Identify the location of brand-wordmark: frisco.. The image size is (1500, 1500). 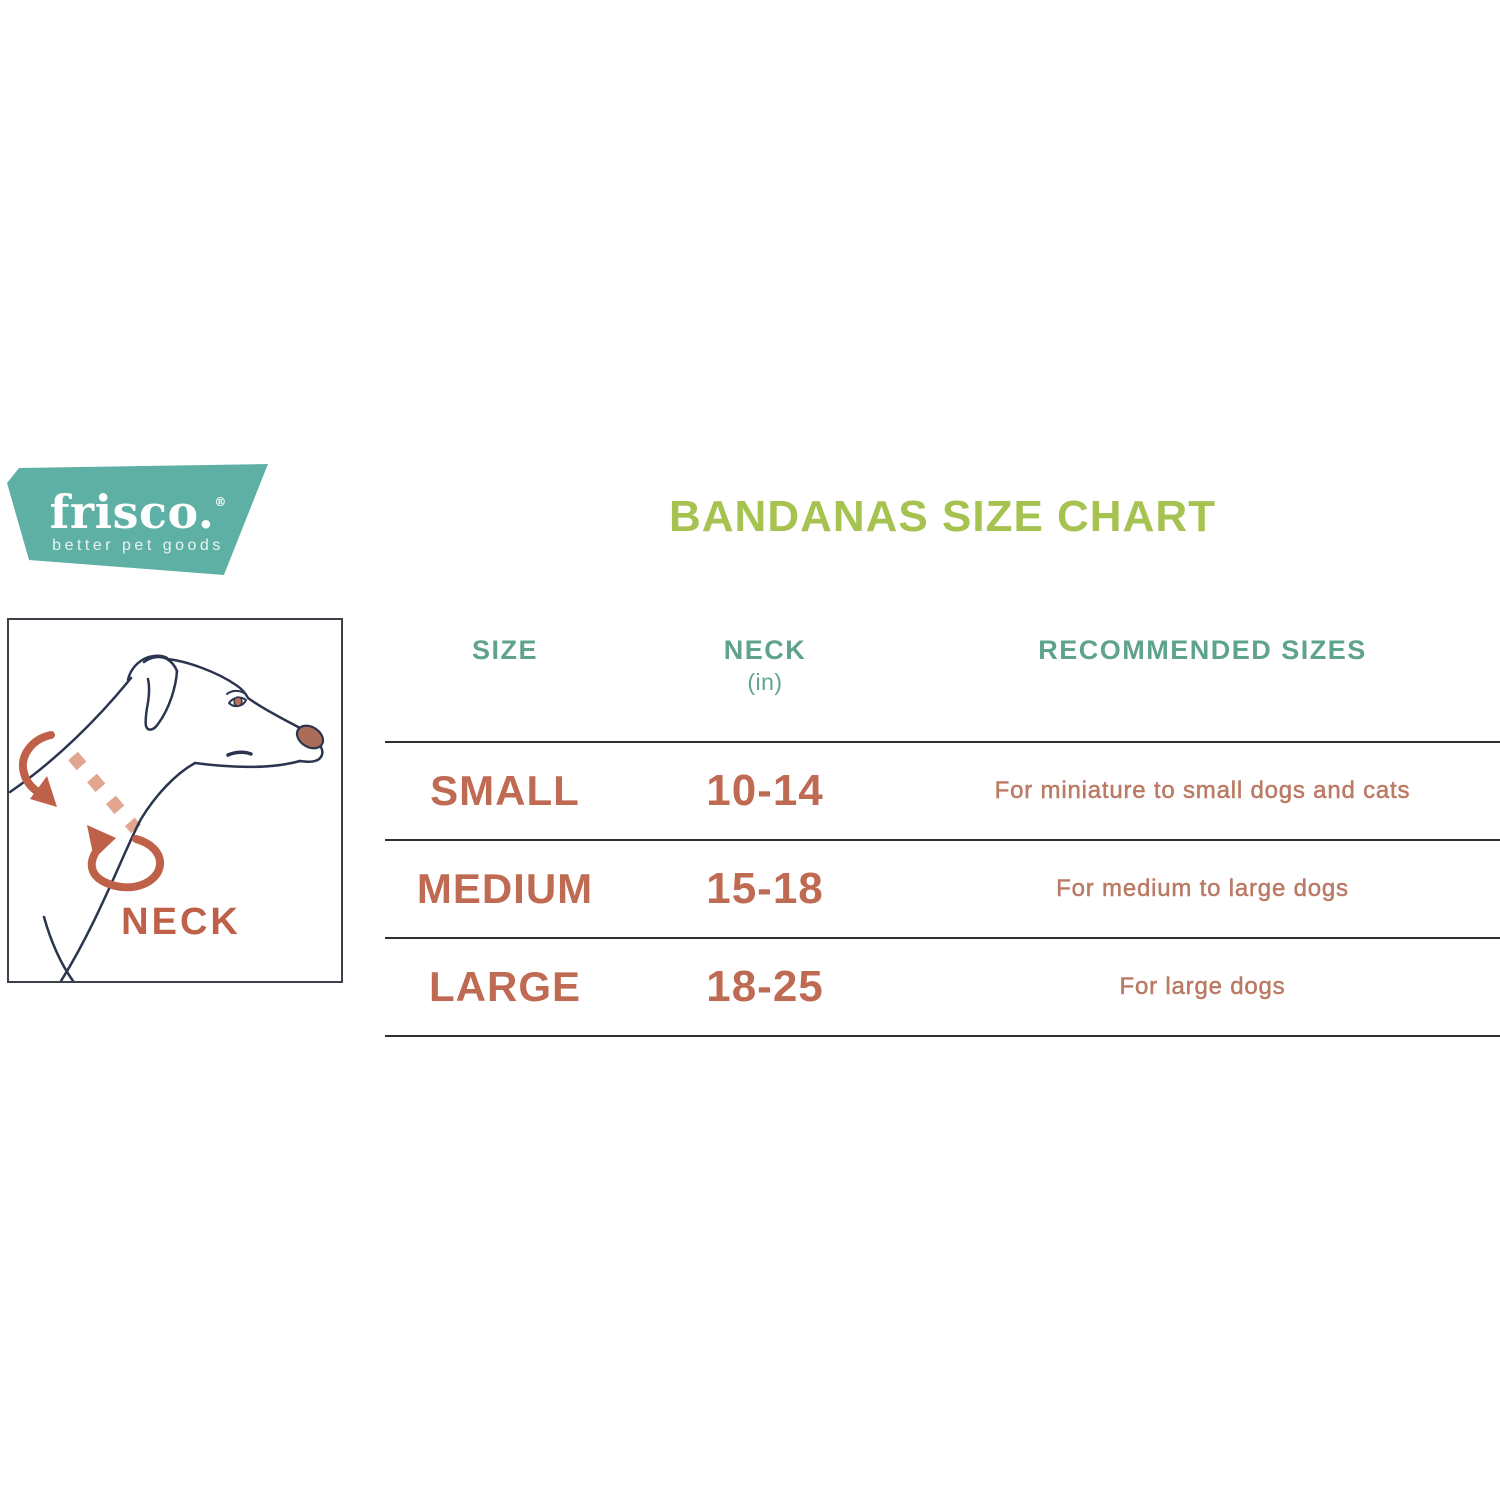
(132, 511).